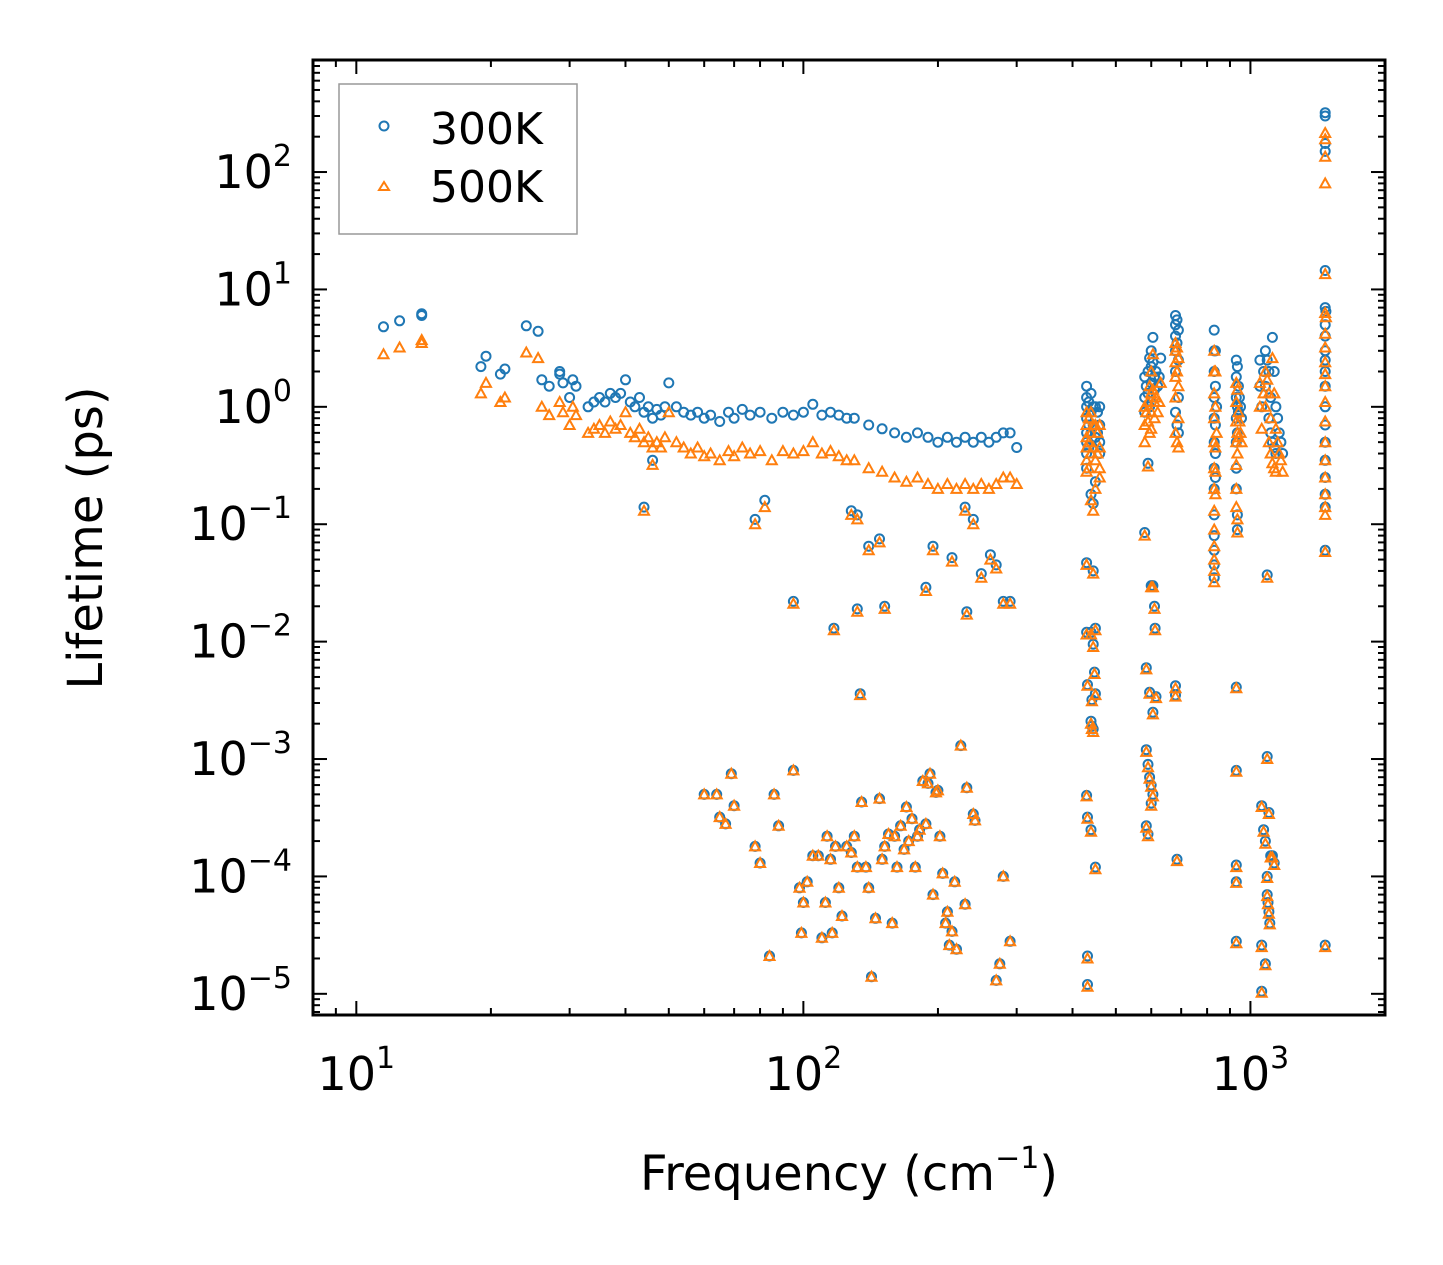 The image size is (1443, 1265). I want to click on y-tick-label-base: 10, so click(218, 524).